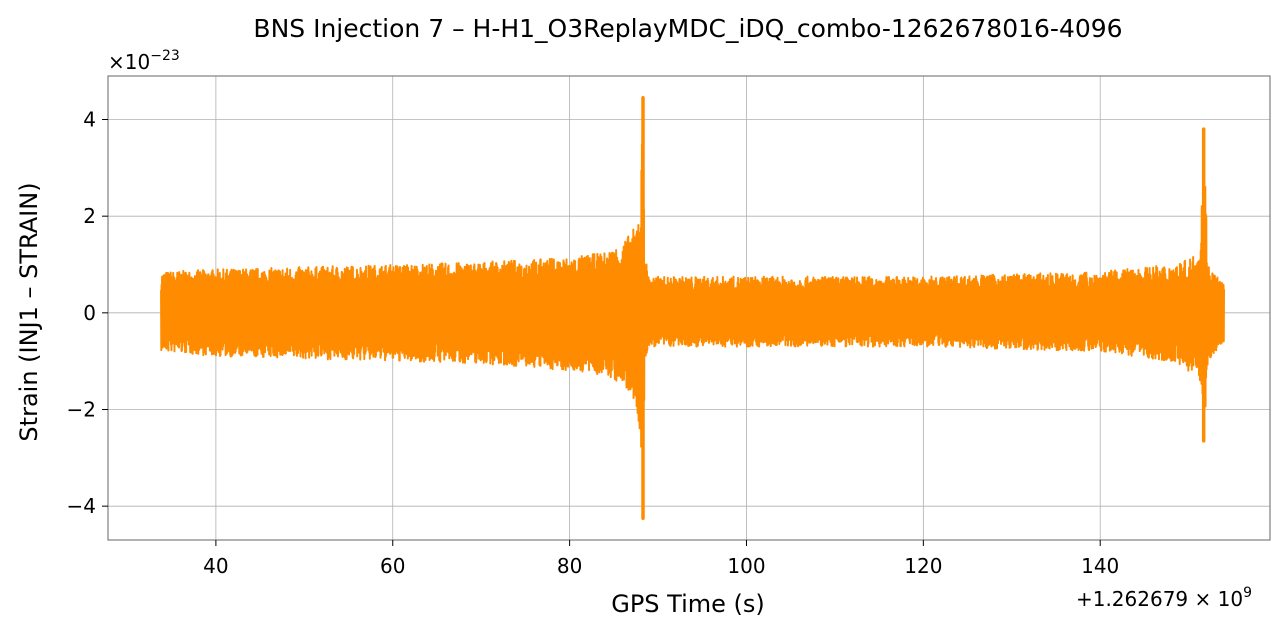 This screenshot has width=1284, height=633. Describe the element at coordinates (1159, 599) in the screenshot. I see `x-offset-prefix: +1.262679 × 10` at that location.